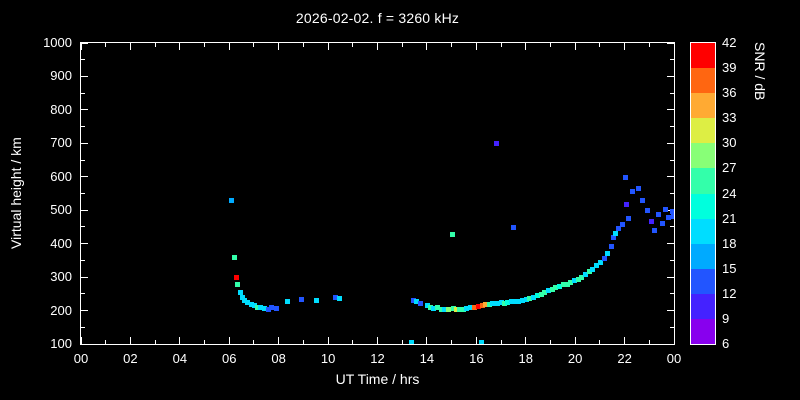 The height and width of the screenshot is (400, 800). What do you see at coordinates (16, 193) in the screenshot?
I see `y-axis-label: Virtual height / km` at bounding box center [16, 193].